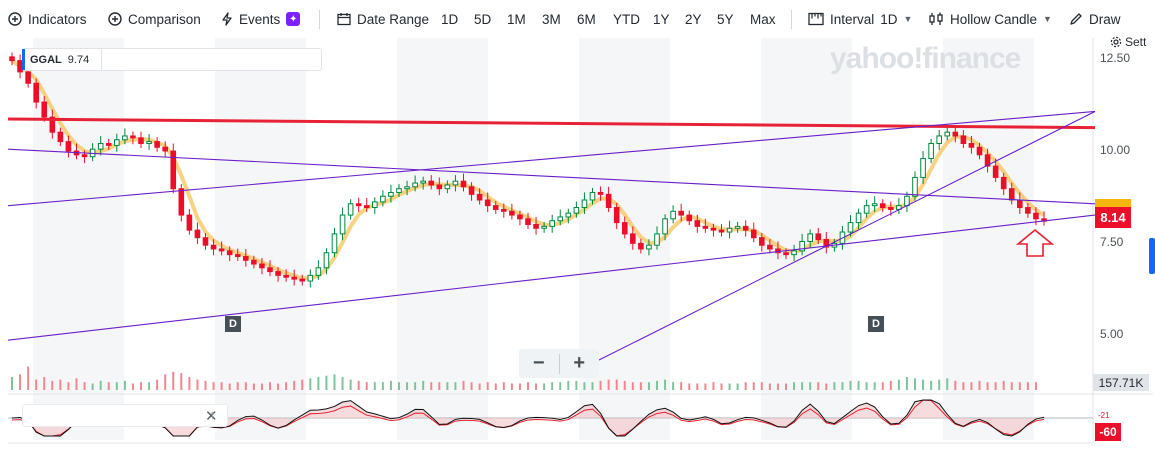 The height and width of the screenshot is (449, 1155). What do you see at coordinates (579, 363) in the screenshot?
I see `zoom-in-button: +` at bounding box center [579, 363].